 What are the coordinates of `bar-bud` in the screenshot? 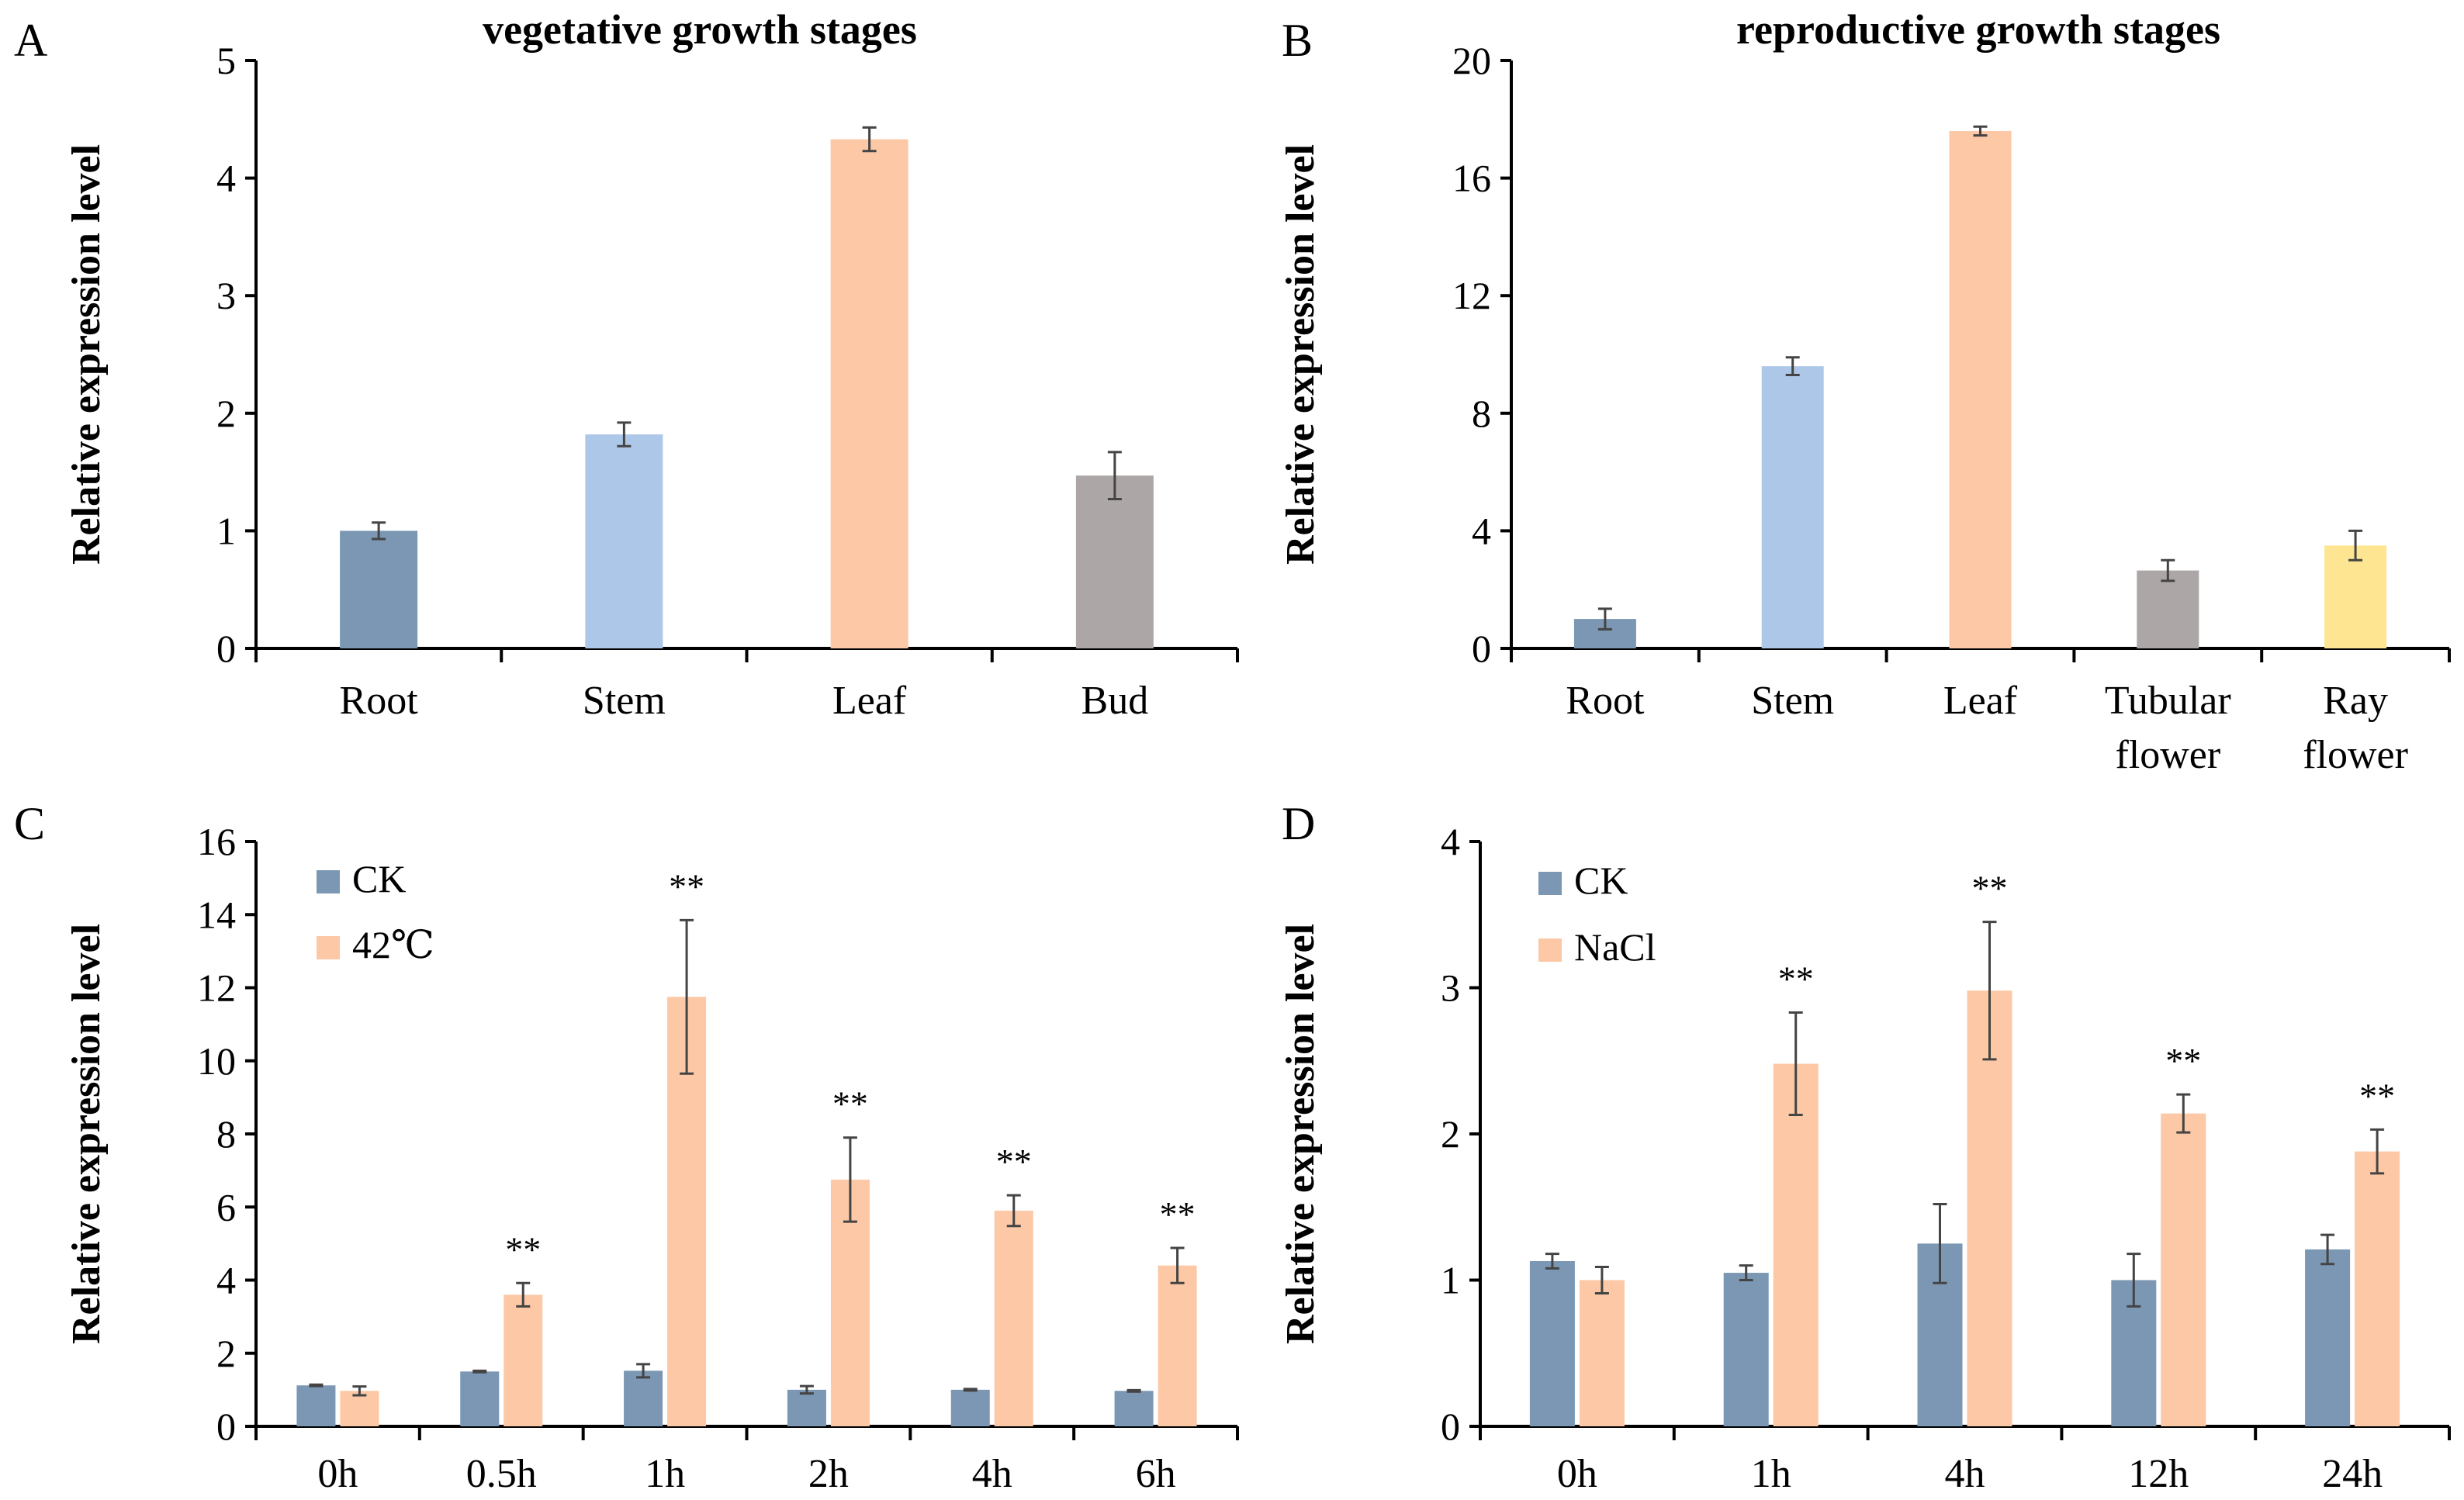 It's located at (1114, 562).